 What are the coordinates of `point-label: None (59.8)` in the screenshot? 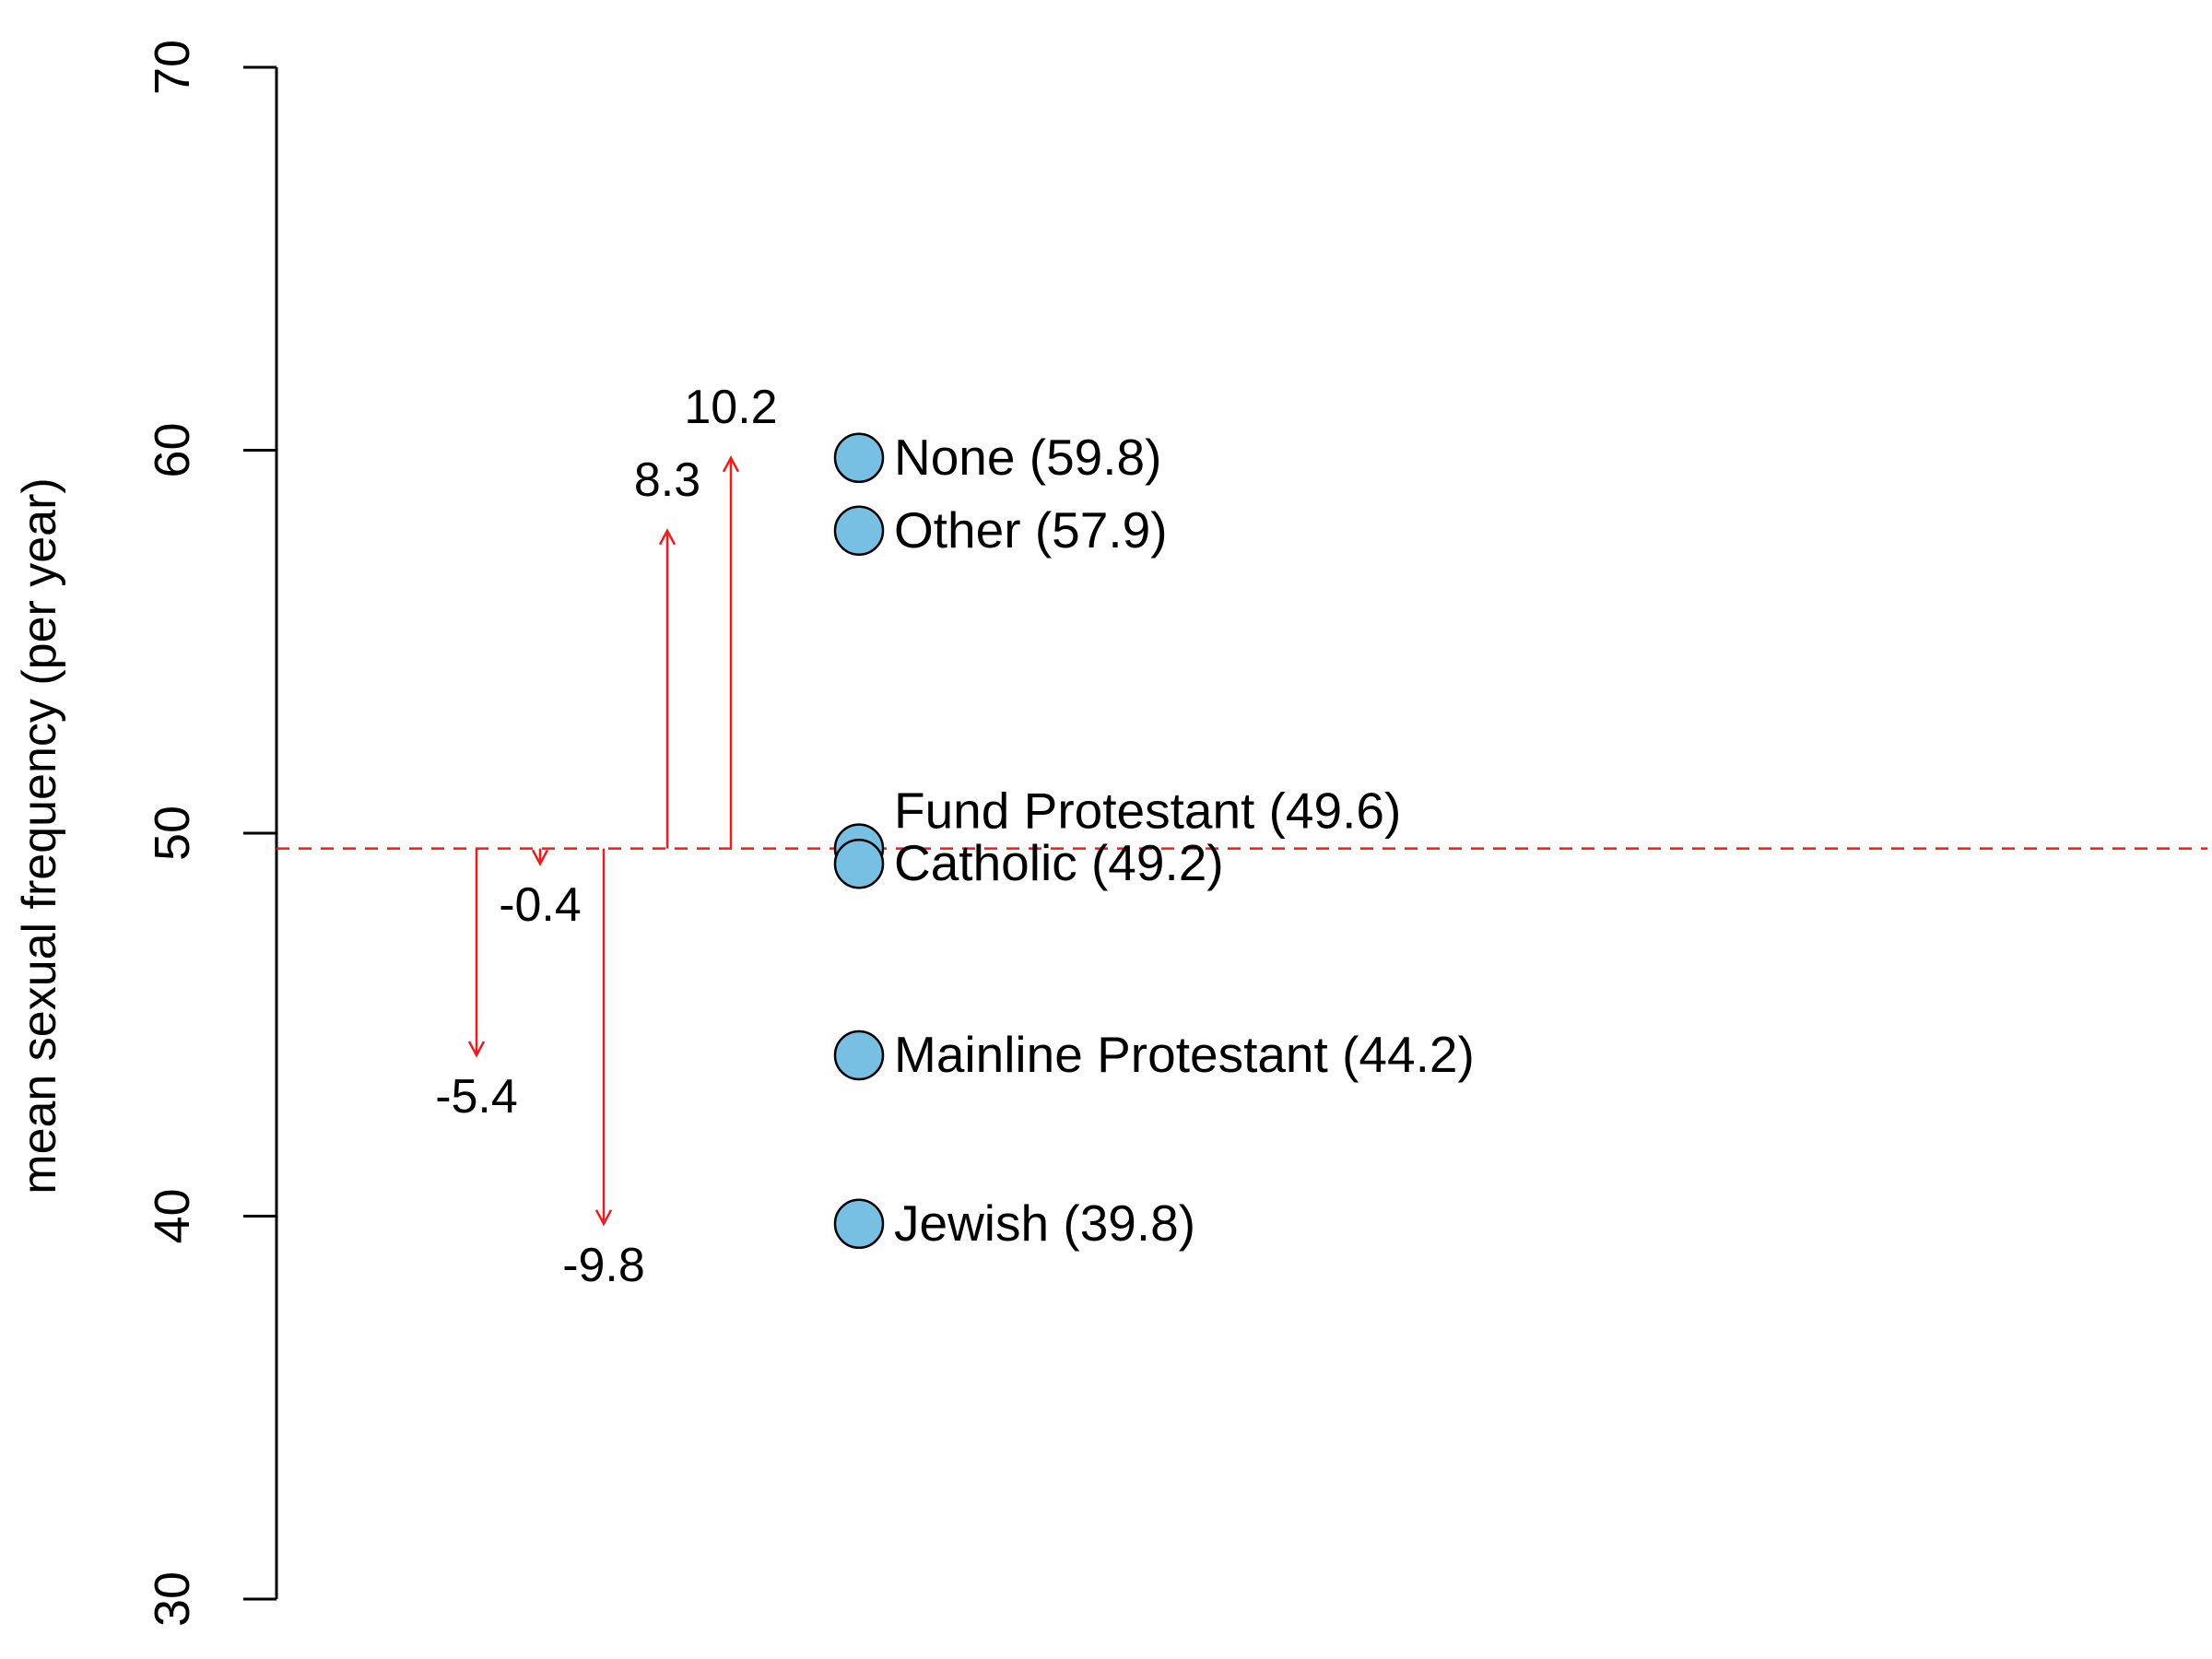 It's located at (1027, 457).